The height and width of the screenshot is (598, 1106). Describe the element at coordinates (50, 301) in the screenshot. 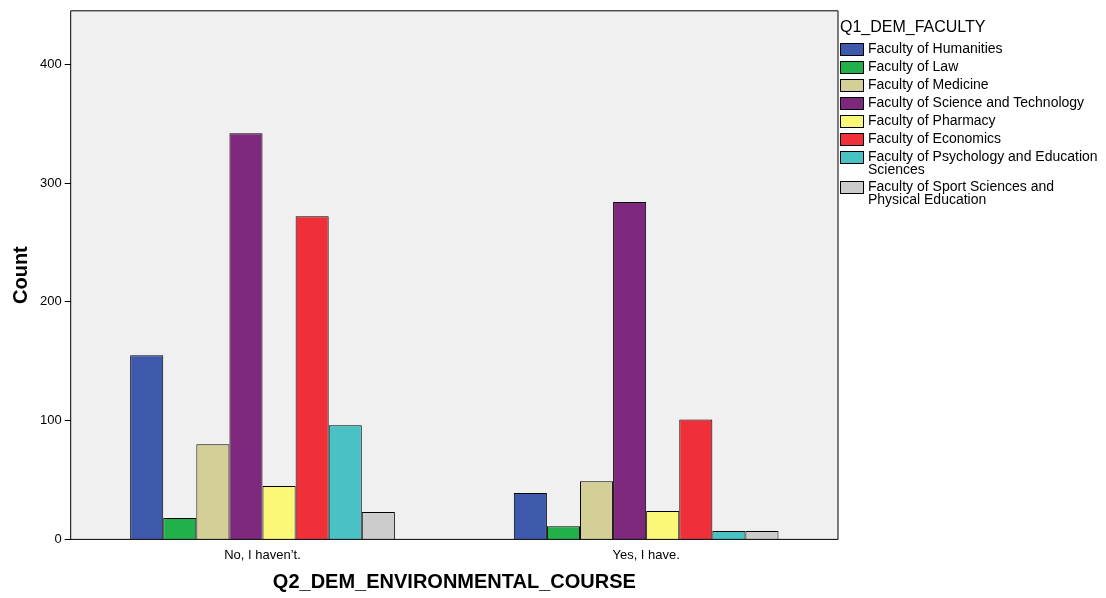

I see `y-tick-label: 200` at that location.